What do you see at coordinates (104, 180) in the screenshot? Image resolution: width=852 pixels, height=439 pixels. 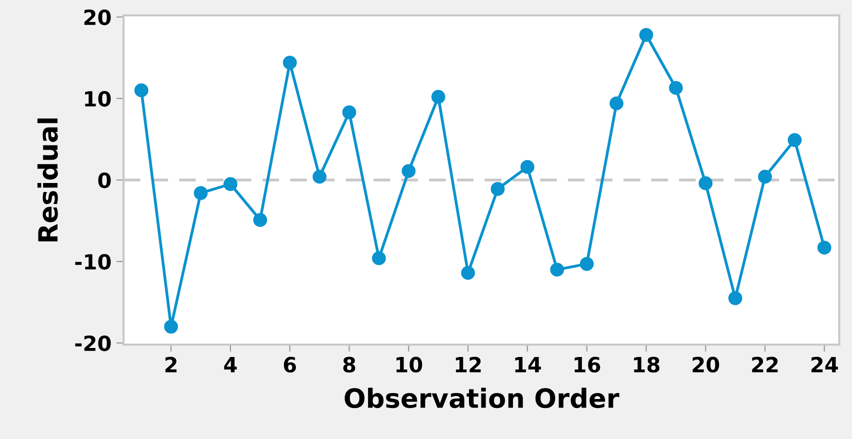 I see `y-tick-label: 0` at bounding box center [104, 180].